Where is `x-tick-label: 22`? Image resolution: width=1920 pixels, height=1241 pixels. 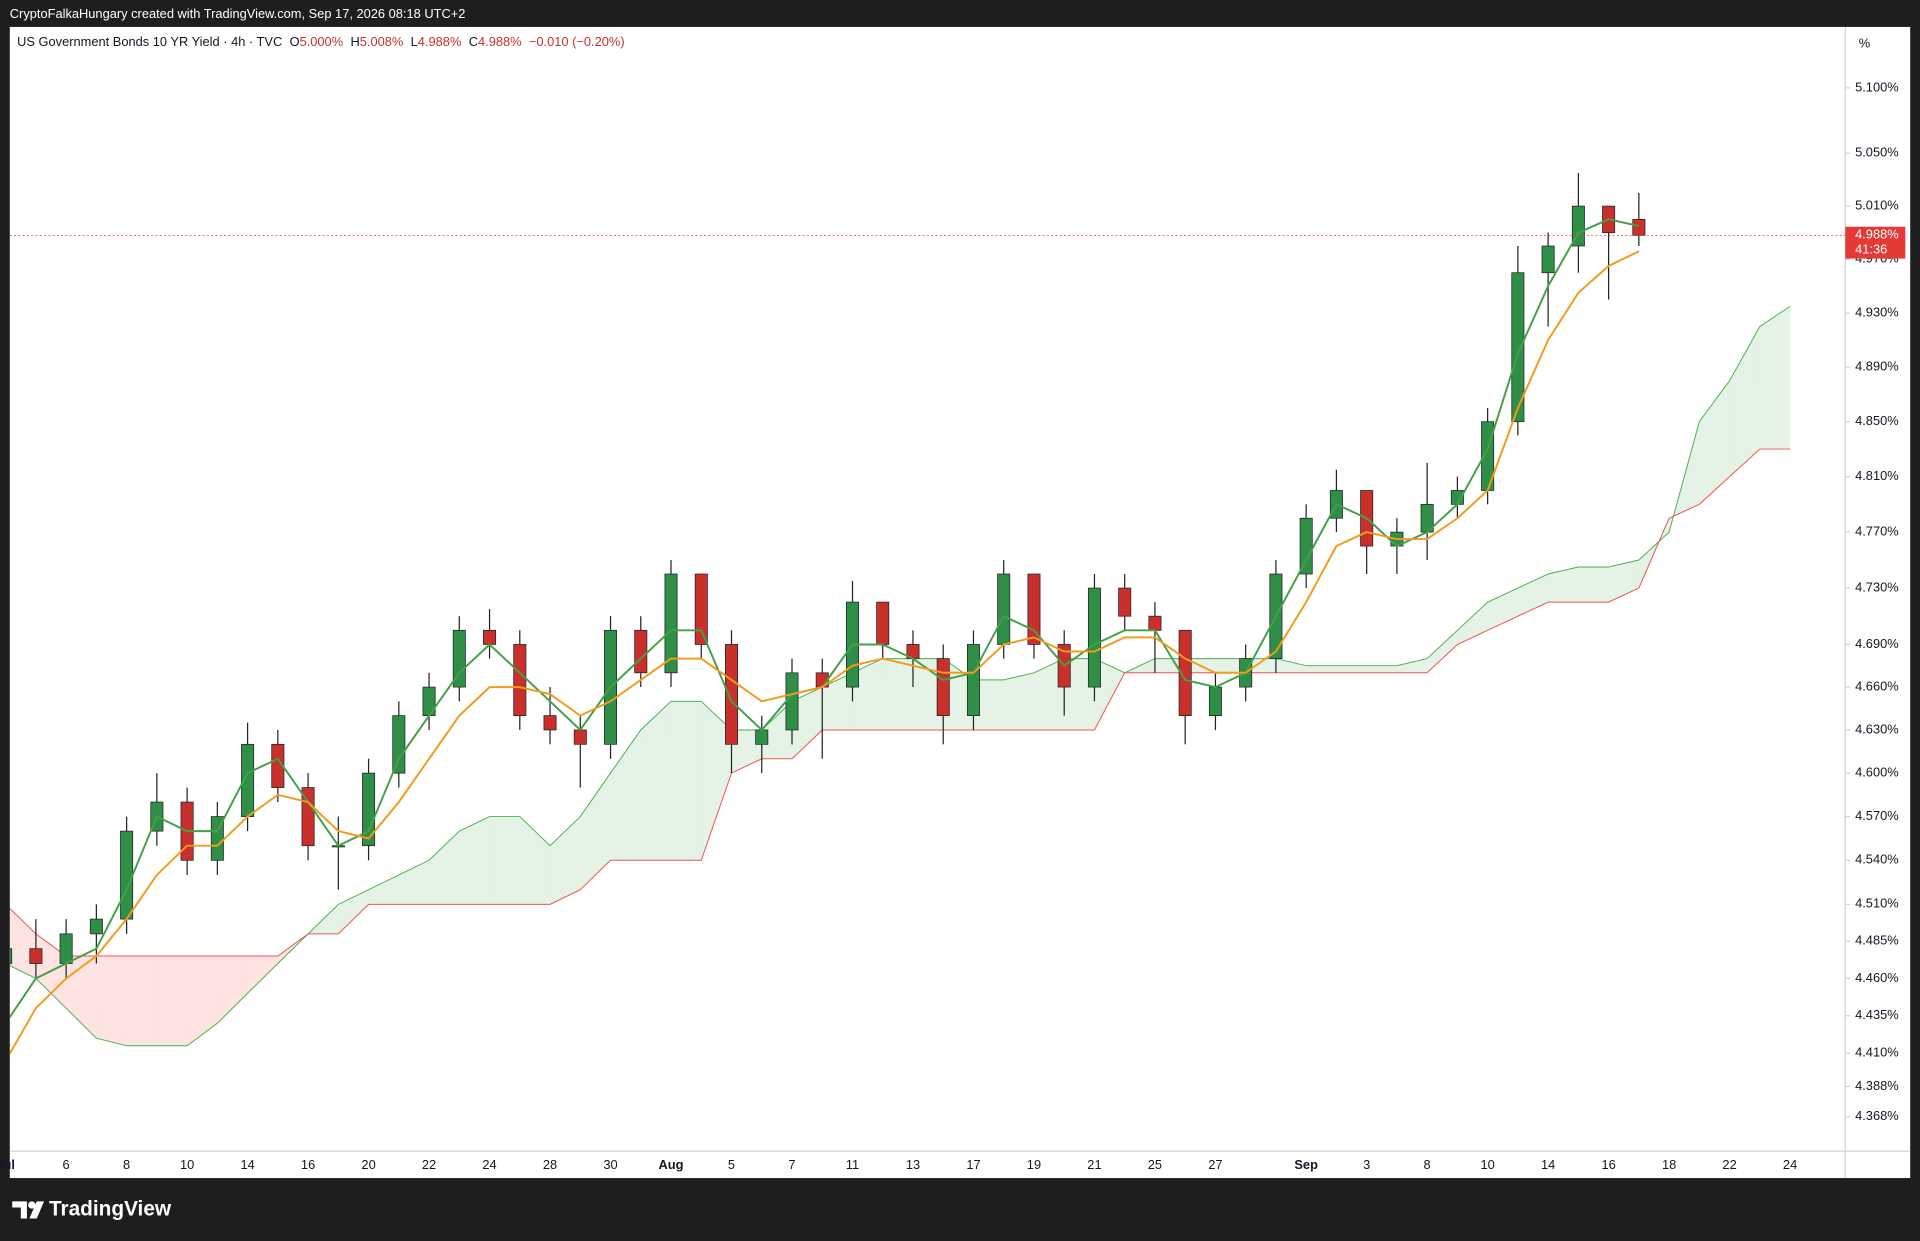
x-tick-label: 22 is located at coordinates (1729, 1164).